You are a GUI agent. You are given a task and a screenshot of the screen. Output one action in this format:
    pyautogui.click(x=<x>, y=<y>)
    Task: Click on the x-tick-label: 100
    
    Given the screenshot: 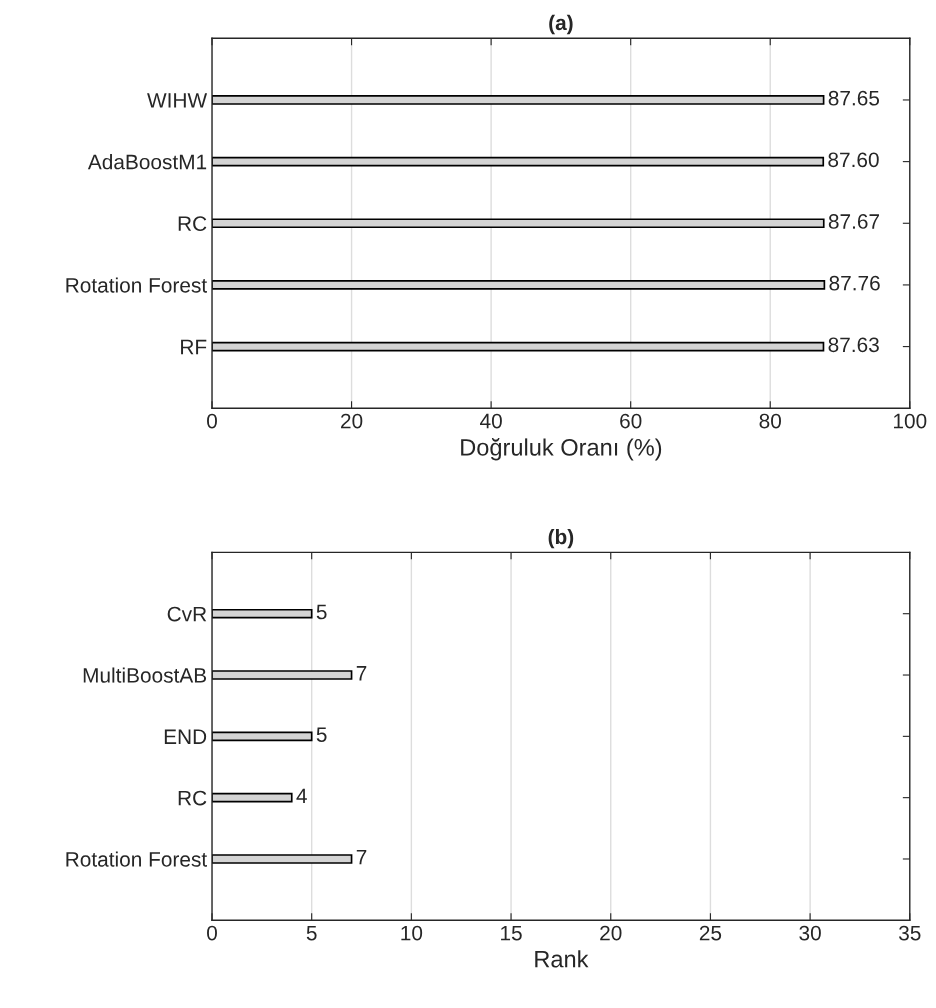 What is the action you would take?
    pyautogui.click(x=910, y=421)
    